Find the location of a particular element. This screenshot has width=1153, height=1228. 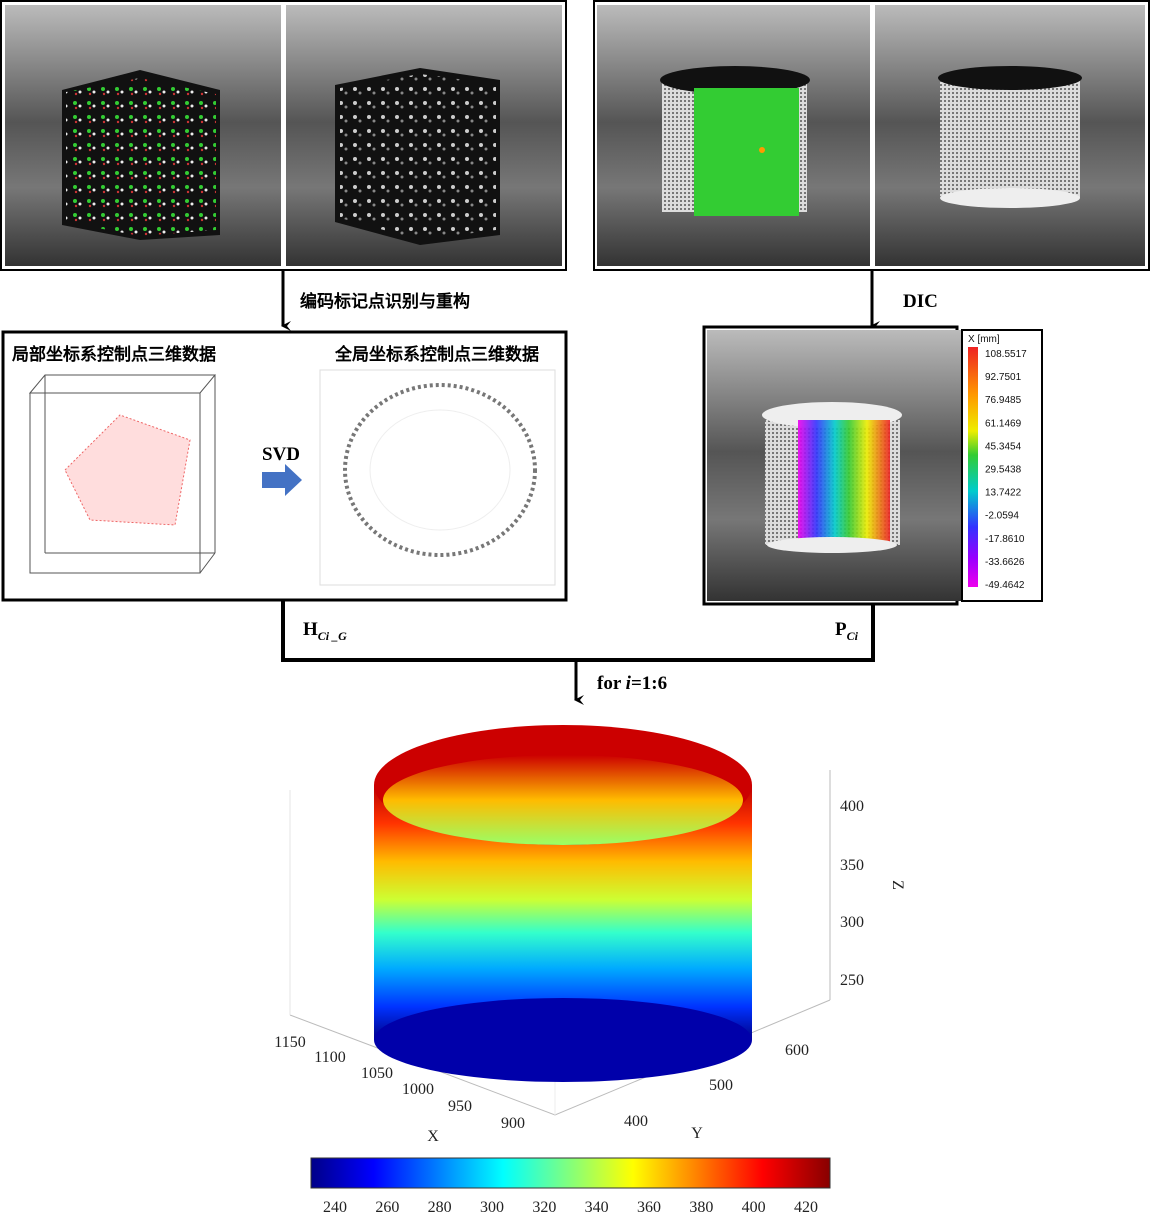

photo-cylinder-left is located at coordinates (733, 135).